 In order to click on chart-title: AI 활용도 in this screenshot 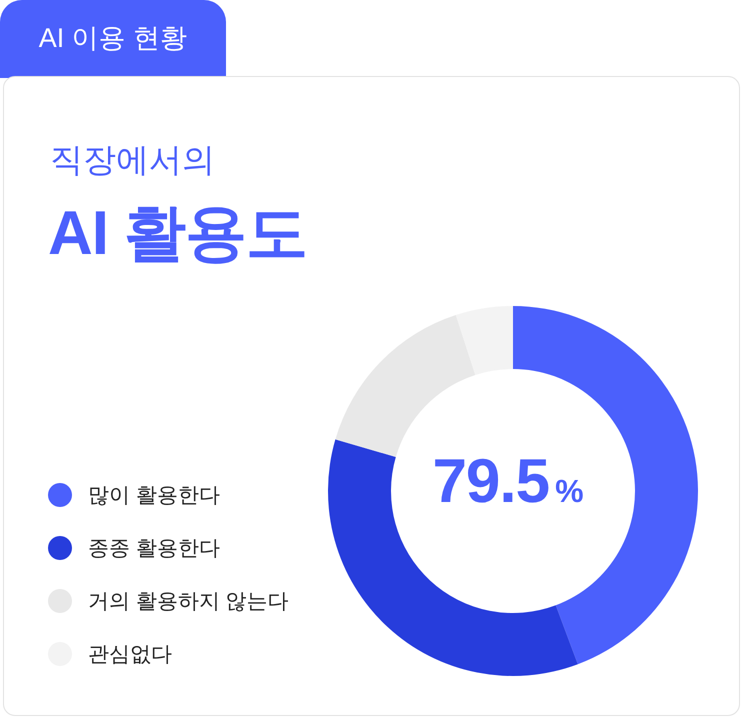, I will do `click(178, 234)`.